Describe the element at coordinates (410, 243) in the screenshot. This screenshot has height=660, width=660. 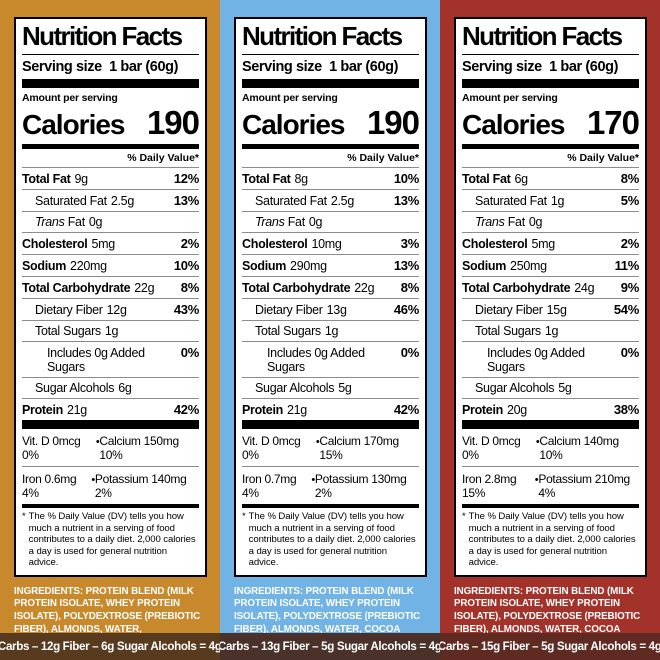
I see `nutrient-daily-value: 3%` at that location.